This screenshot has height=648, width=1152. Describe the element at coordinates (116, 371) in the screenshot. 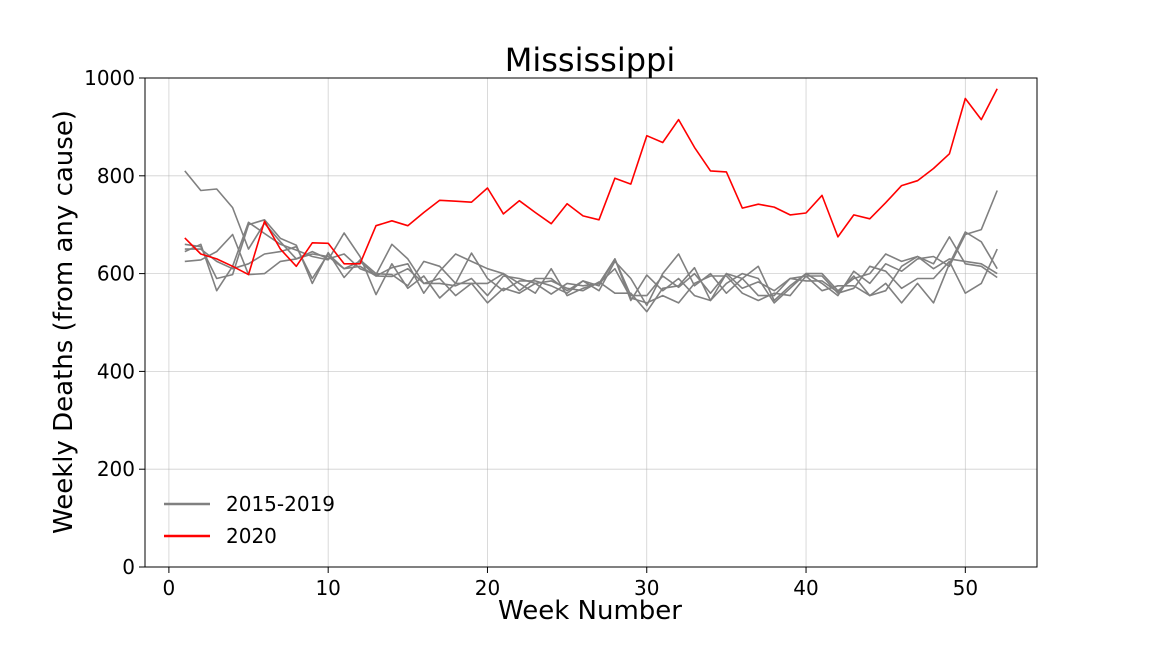

I see `y-tick-label: 400` at that location.